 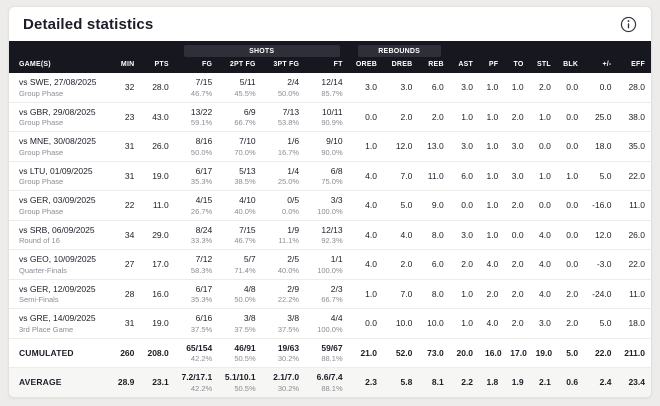 What do you see at coordinates (543, 88) in the screenshot?
I see `cell-stl: 2.0` at bounding box center [543, 88].